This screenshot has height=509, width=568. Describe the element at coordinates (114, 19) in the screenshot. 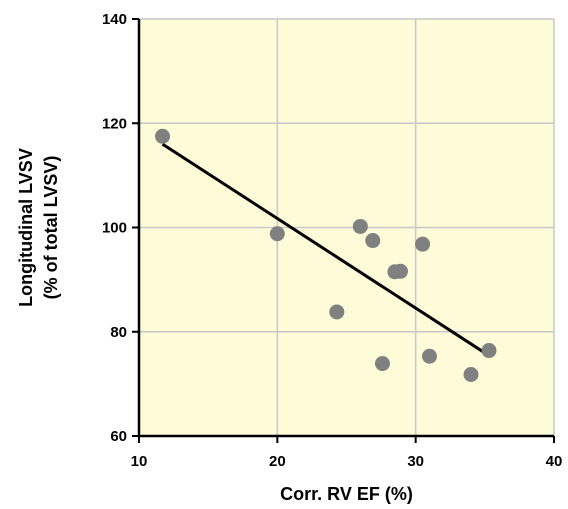

I see `y-tick-label: 140` at that location.